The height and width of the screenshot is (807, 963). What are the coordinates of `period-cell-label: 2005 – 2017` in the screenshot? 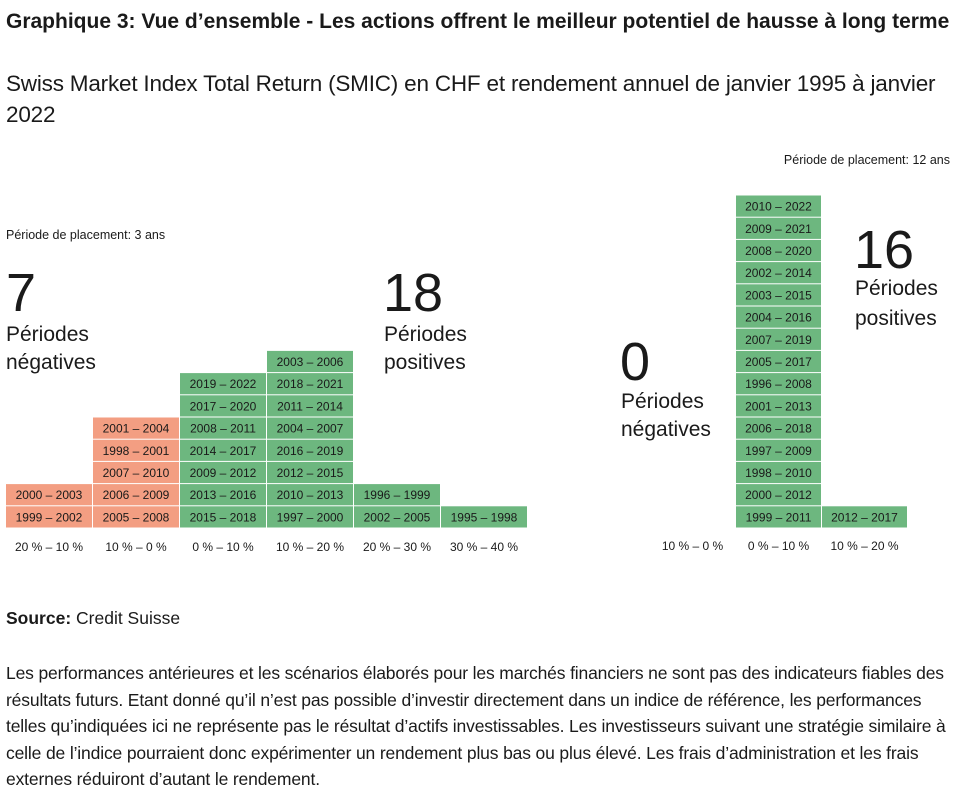 It's located at (778, 362).